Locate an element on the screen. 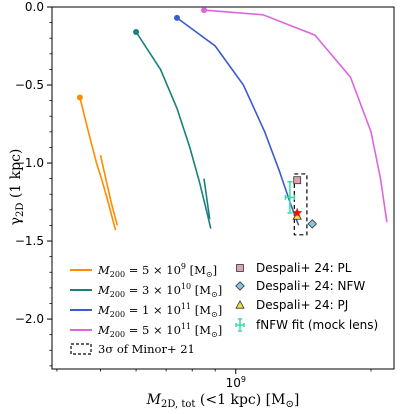 This screenshot has height=414, width=400. legend-label-1: M200 = 5 × 109 [M⊙] is located at coordinates (157, 270).